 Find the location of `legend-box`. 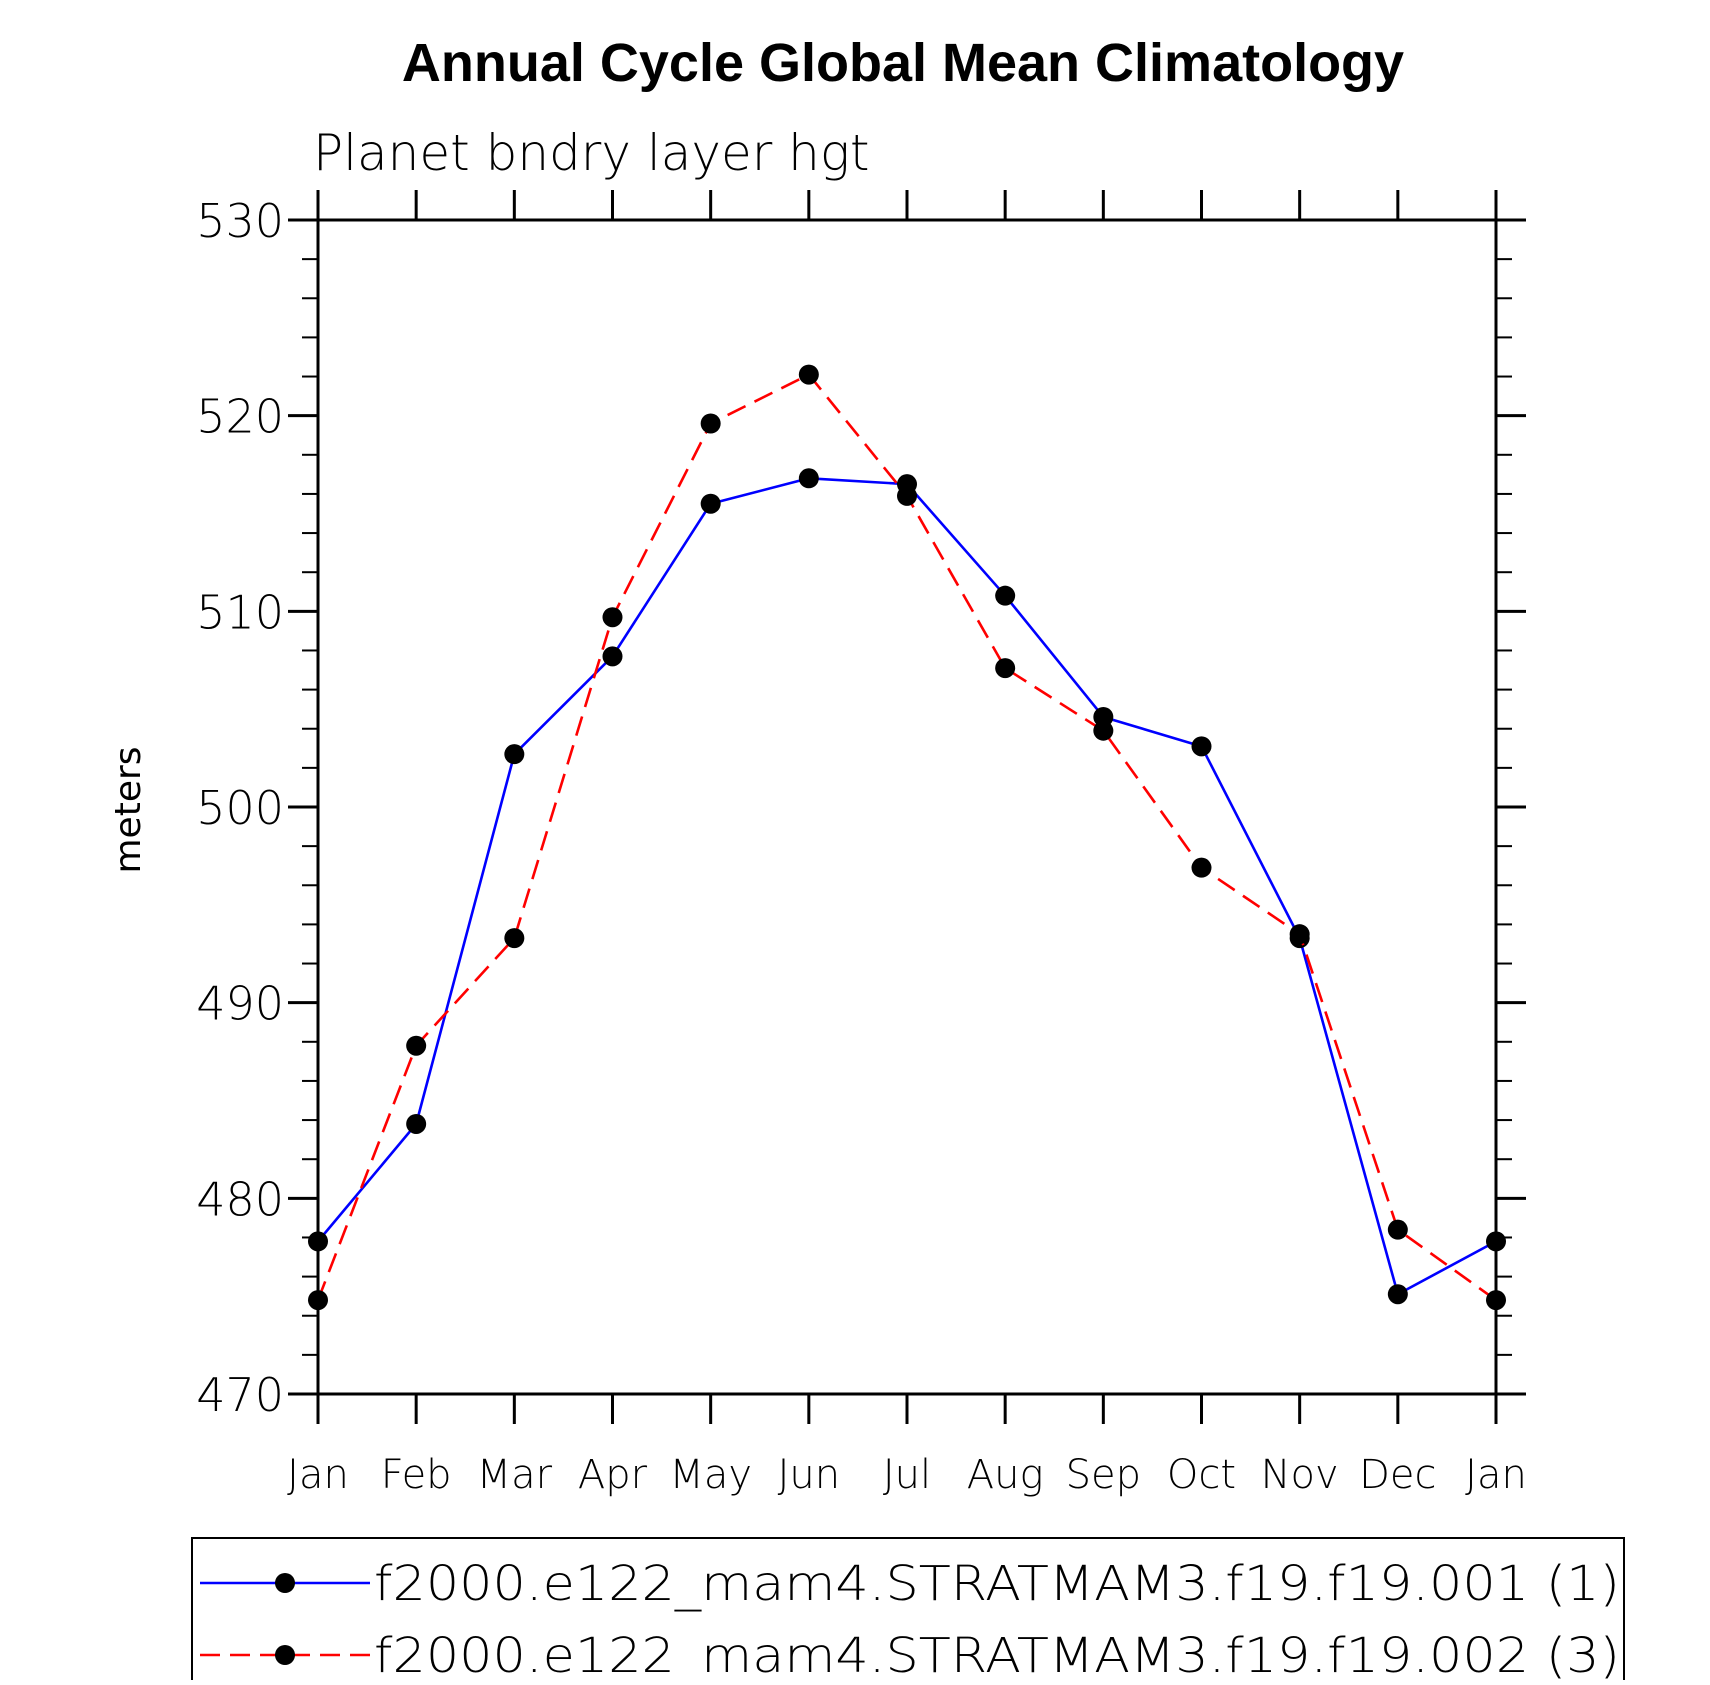

legend-box is located at coordinates (908, 1611).